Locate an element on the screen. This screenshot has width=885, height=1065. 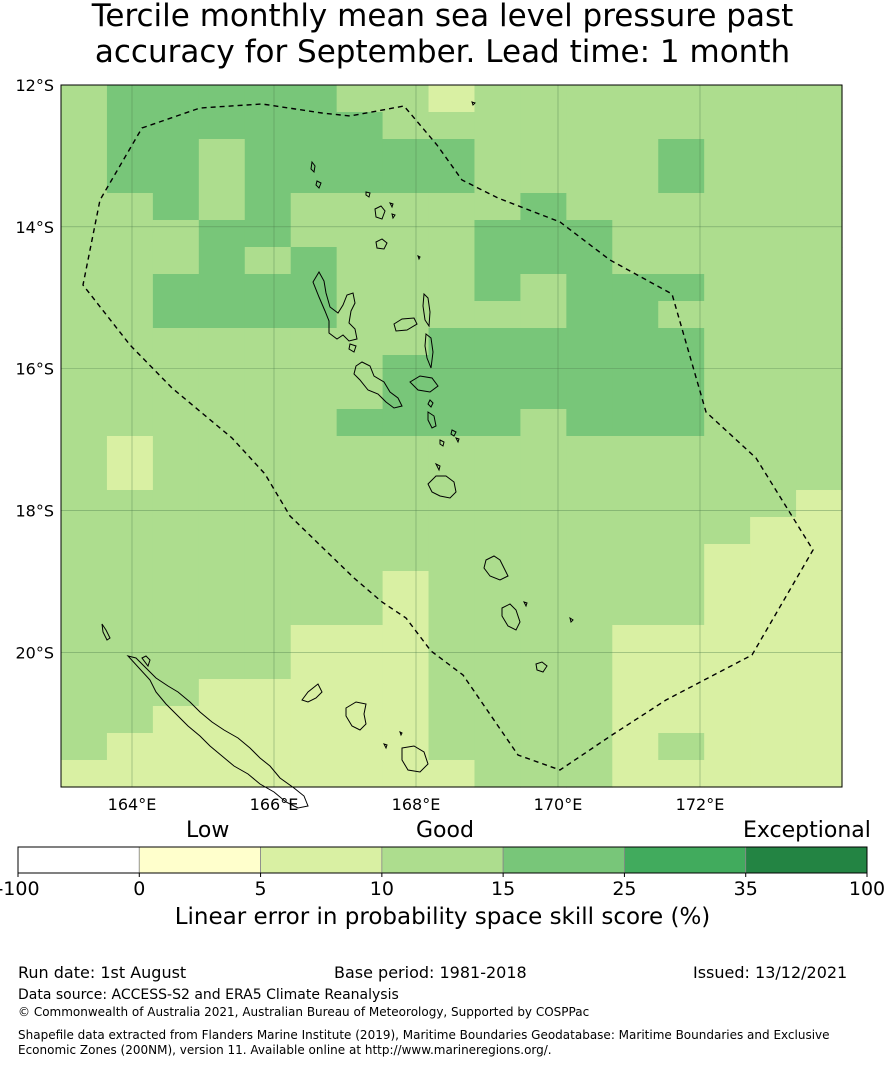
island-erromango is located at coordinates (496, 568).